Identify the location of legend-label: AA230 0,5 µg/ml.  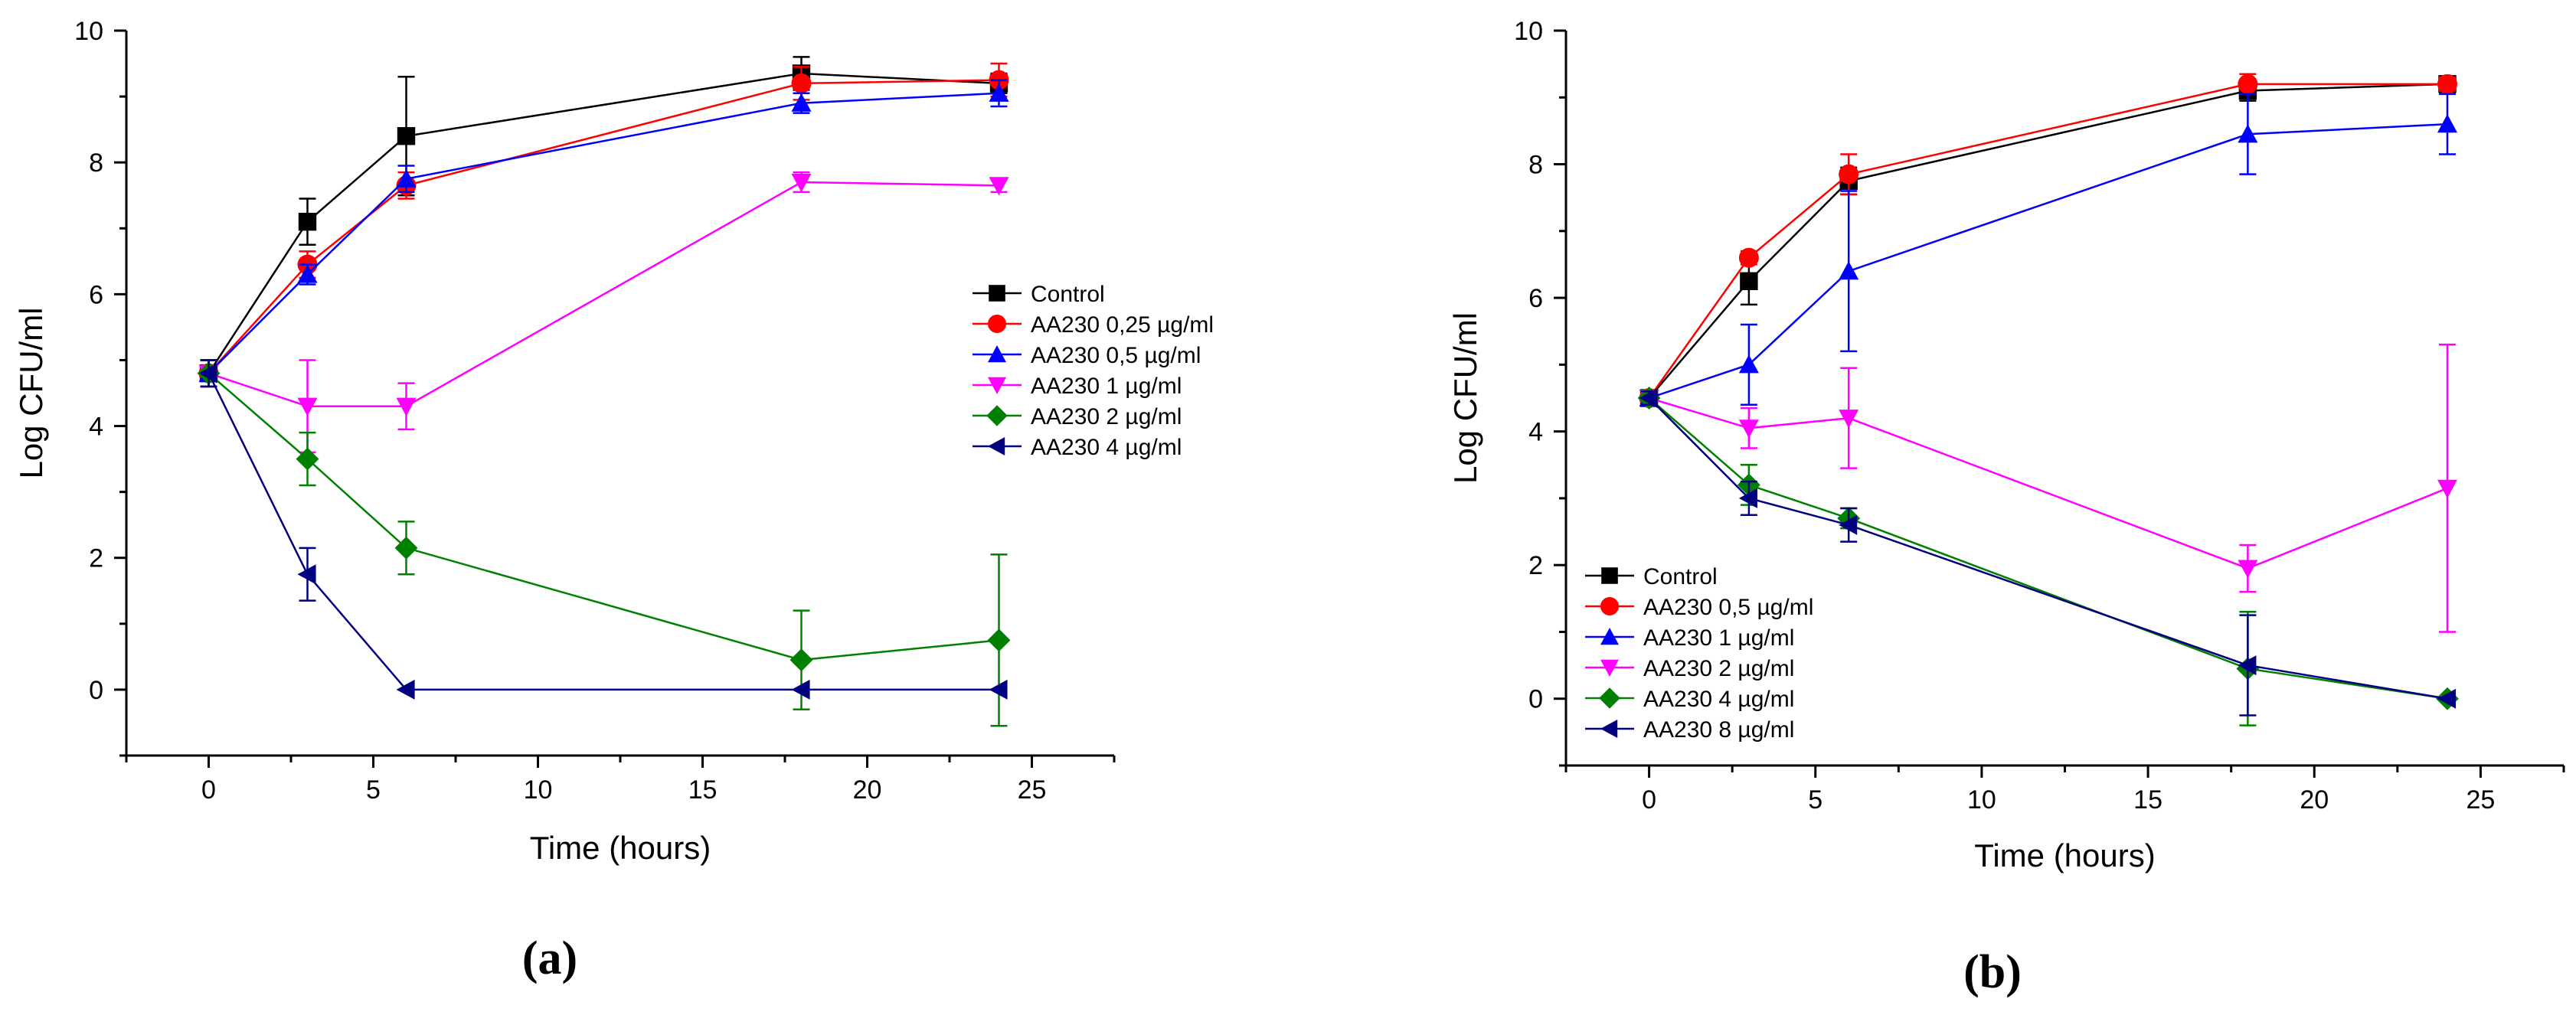
(1116, 355).